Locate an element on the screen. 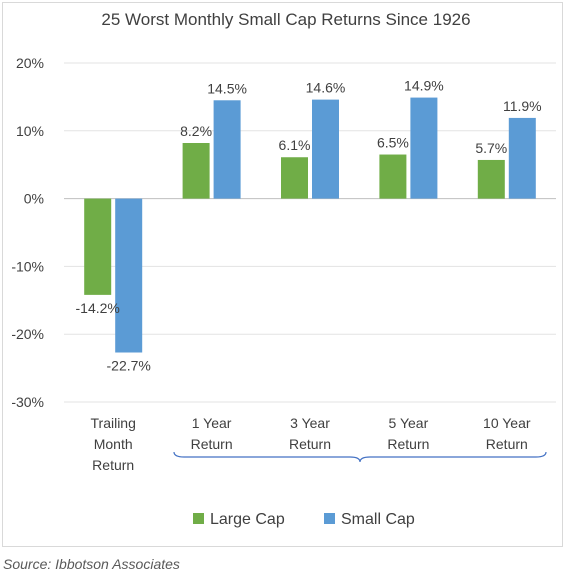 This screenshot has height=578, width=566. x-category-label: Month is located at coordinates (113, 444).